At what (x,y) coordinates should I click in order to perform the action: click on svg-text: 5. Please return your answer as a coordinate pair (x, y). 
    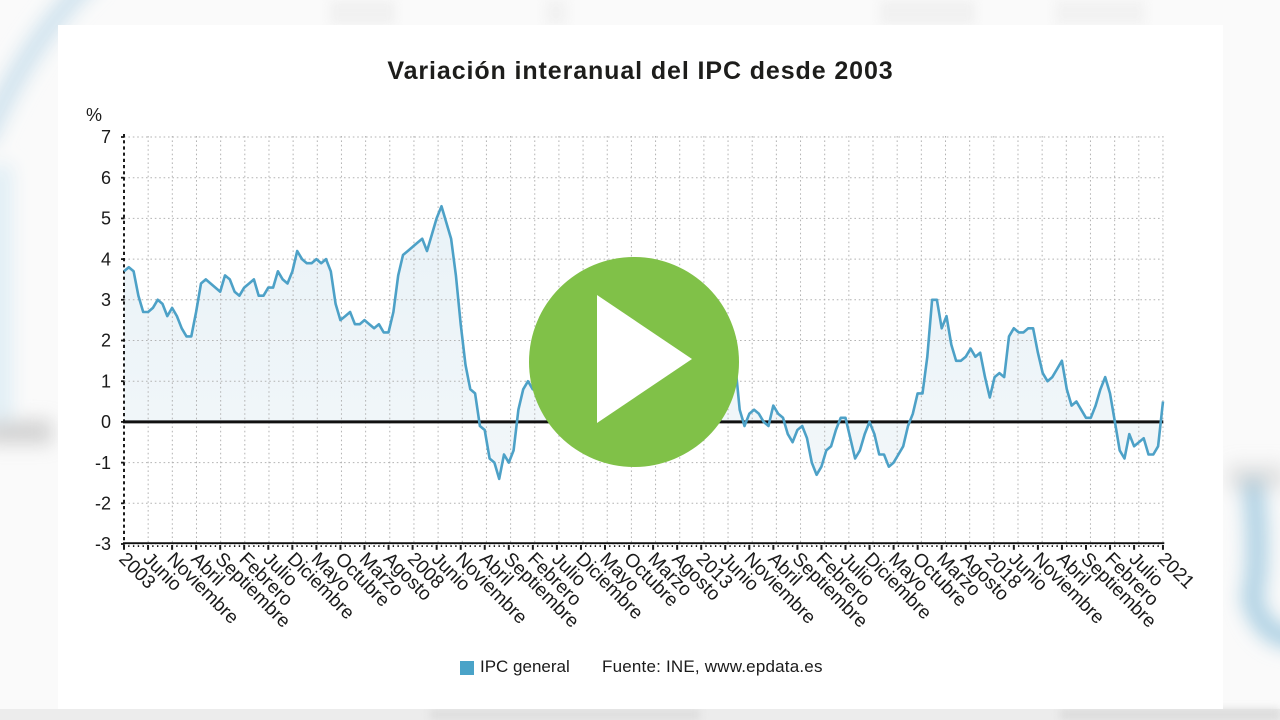
    Looking at the image, I should click on (106, 219).